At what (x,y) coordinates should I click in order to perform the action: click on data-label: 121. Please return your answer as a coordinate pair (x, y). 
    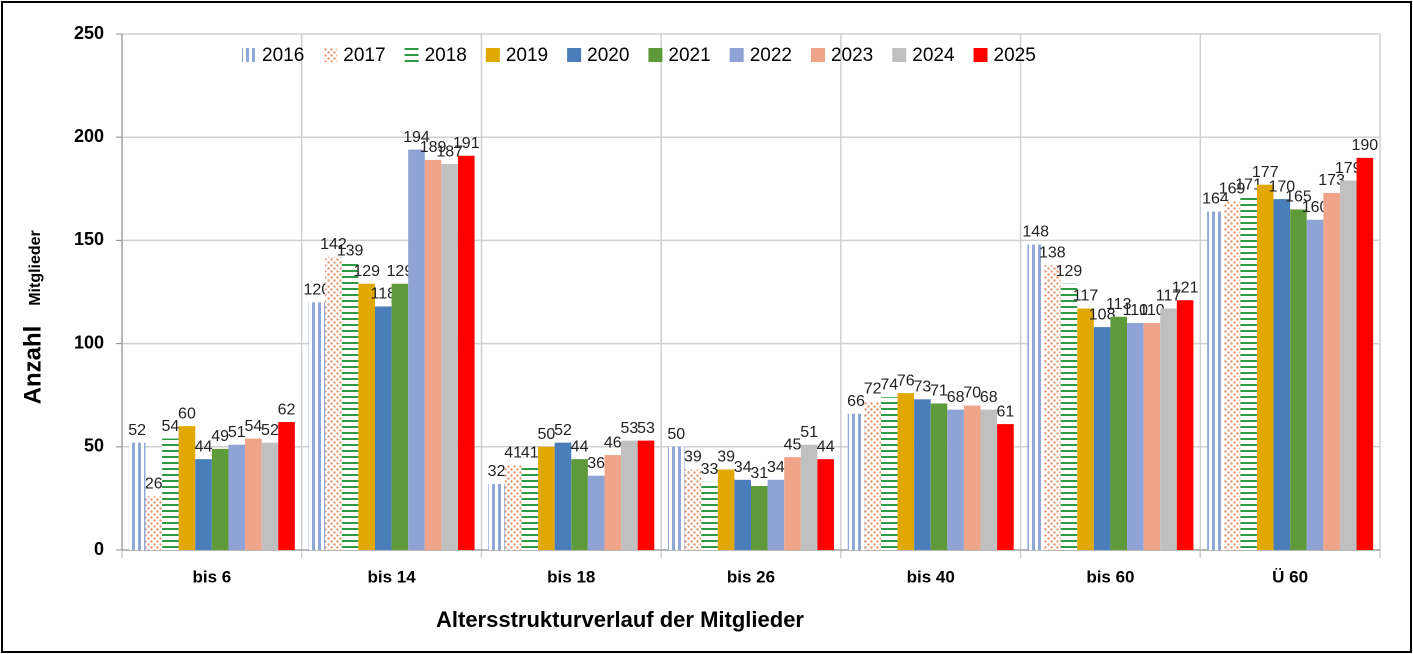
    Looking at the image, I should click on (1185, 287).